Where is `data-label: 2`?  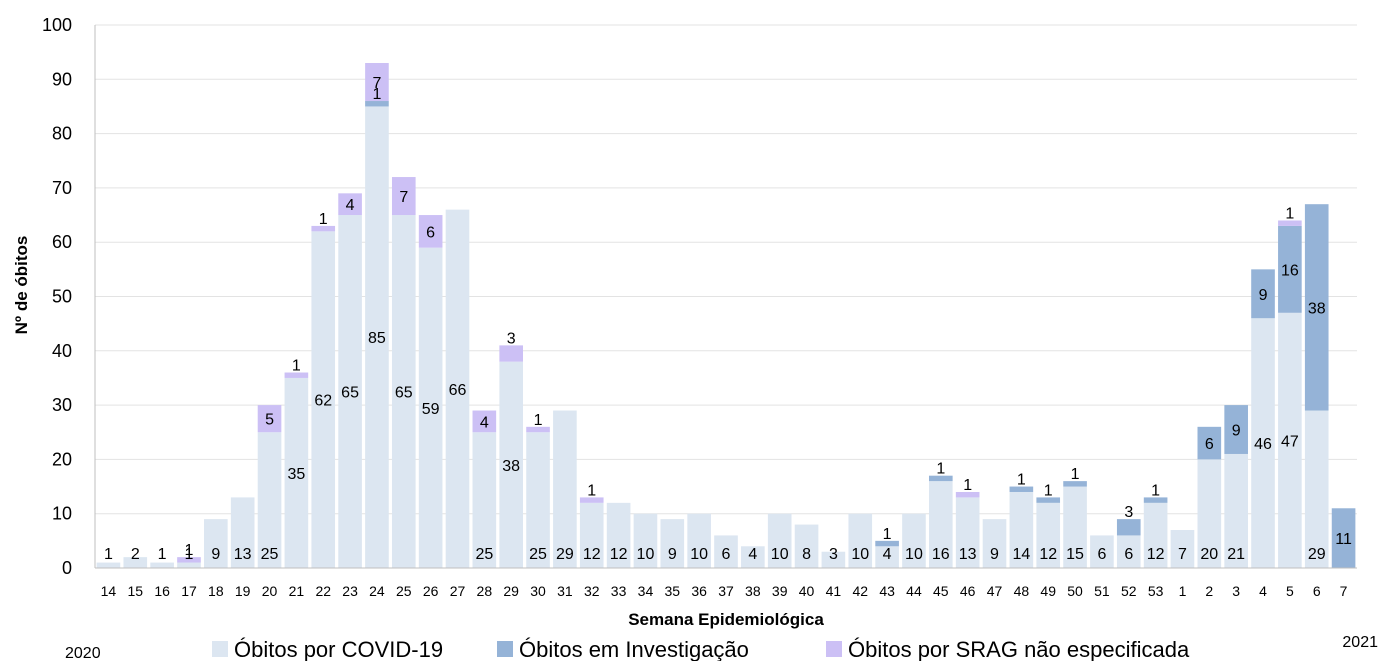 data-label: 2 is located at coordinates (135, 554).